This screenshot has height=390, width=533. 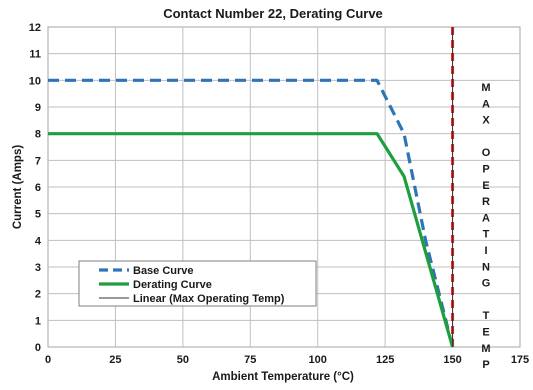 What do you see at coordinates (38, 188) in the screenshot?
I see `y-tick-label: 6` at bounding box center [38, 188].